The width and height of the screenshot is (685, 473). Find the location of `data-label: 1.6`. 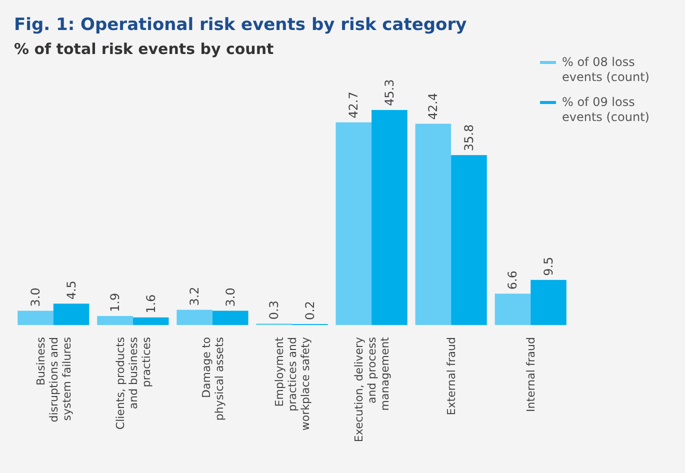

data-label: 1.6 is located at coordinates (151, 304).